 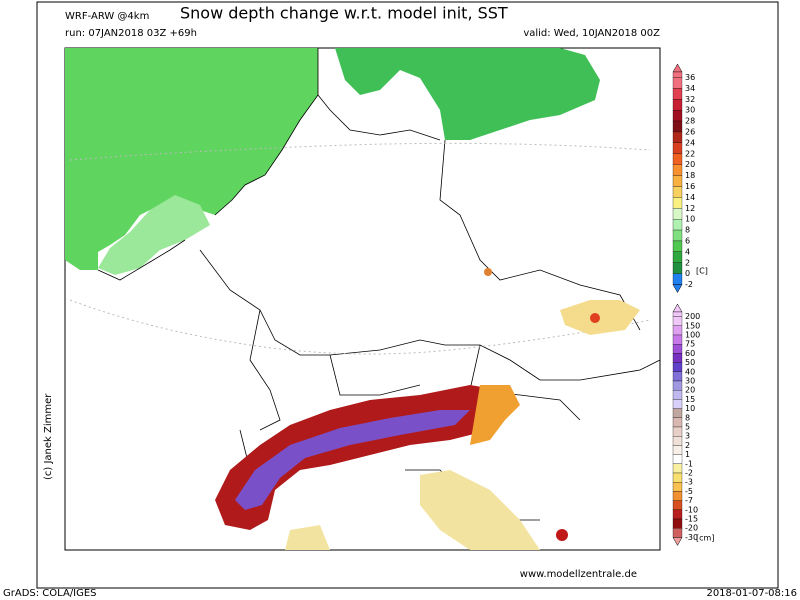 What do you see at coordinates (360, 151) in the screenshot?
I see `graticule` at bounding box center [360, 151].